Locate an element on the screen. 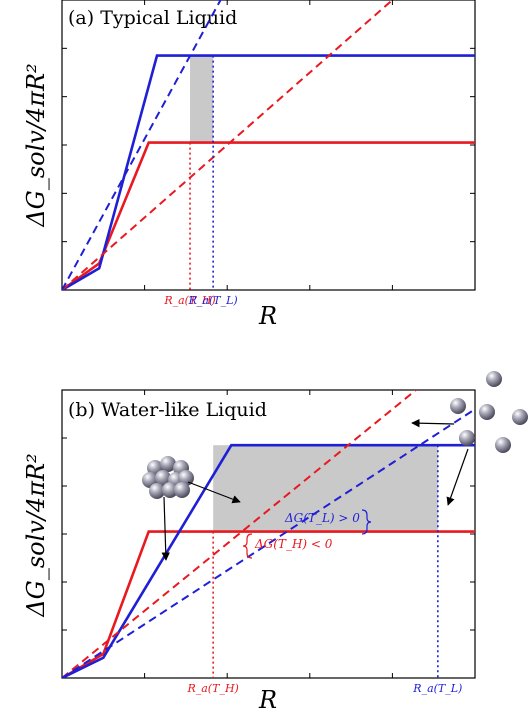 The image size is (528, 715). brace-red is located at coordinates (247, 546).